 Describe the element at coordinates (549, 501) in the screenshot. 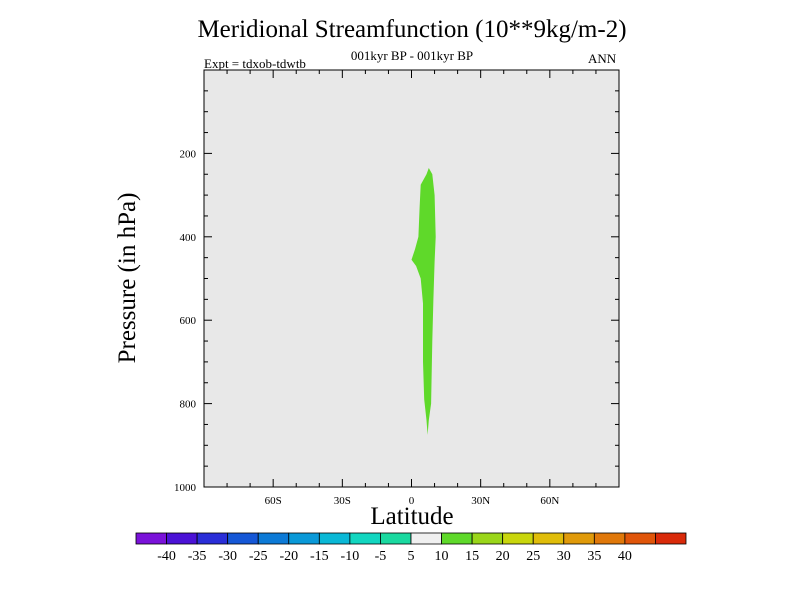

I see `x-tick-label: 60N` at that location.